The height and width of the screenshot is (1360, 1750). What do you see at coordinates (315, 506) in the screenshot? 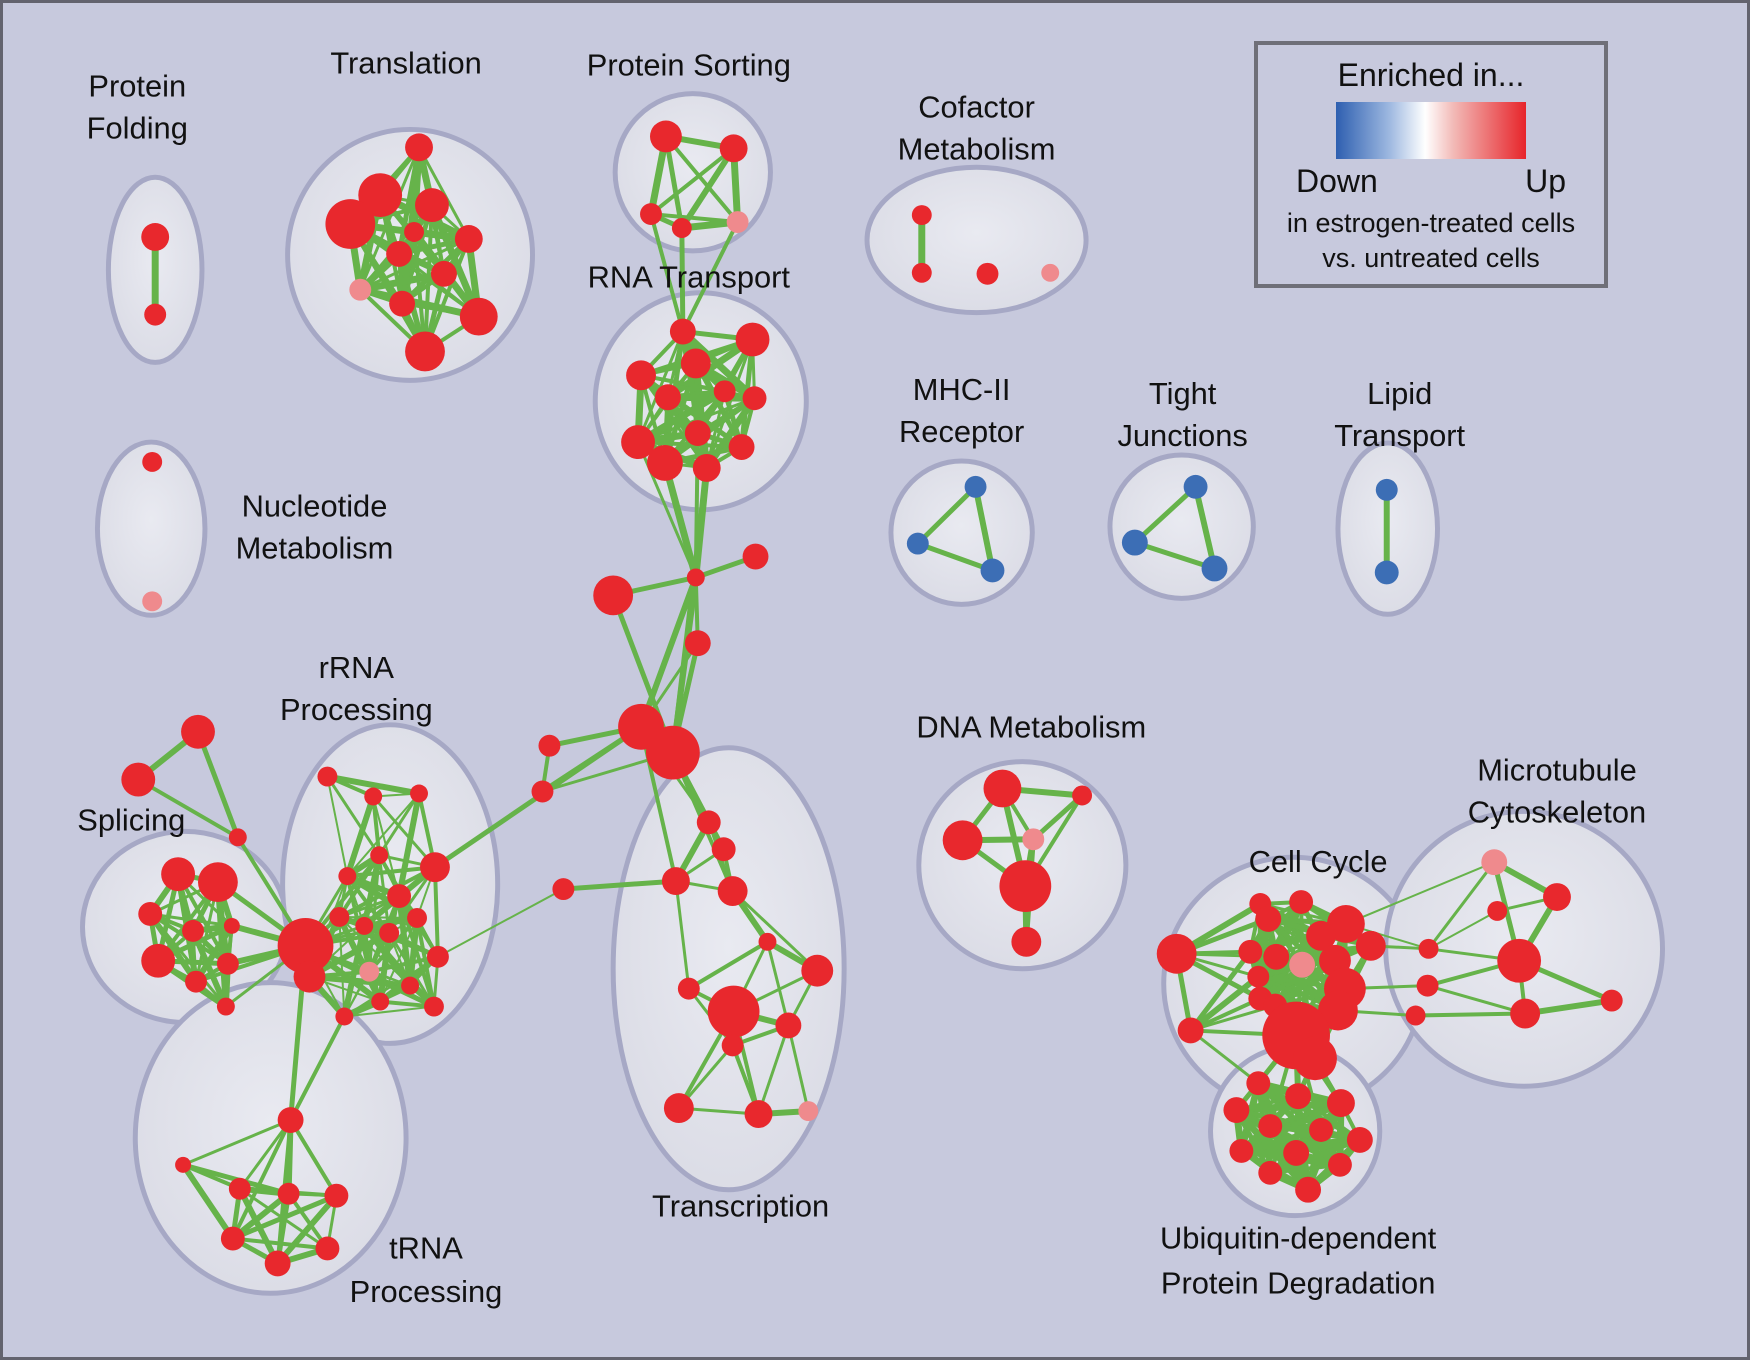
I see `cluster-label-nucleotide-metabolism: Nucleotide` at bounding box center [315, 506].